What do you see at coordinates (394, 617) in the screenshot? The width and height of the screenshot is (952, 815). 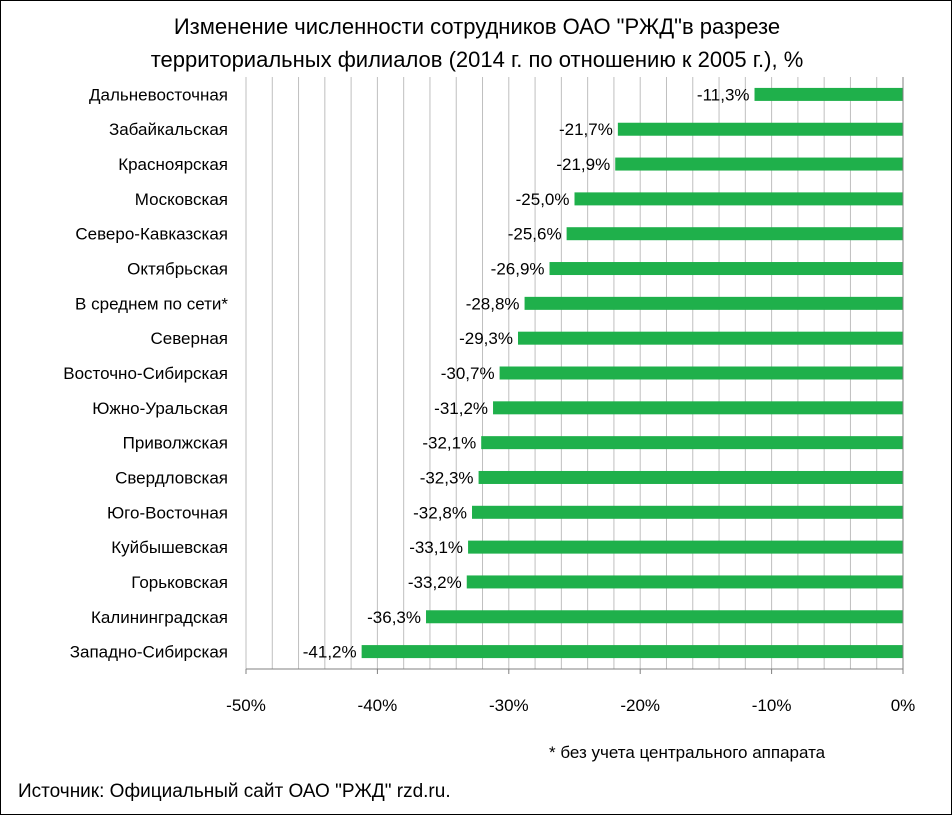 I see `data-label: -36,3%` at bounding box center [394, 617].